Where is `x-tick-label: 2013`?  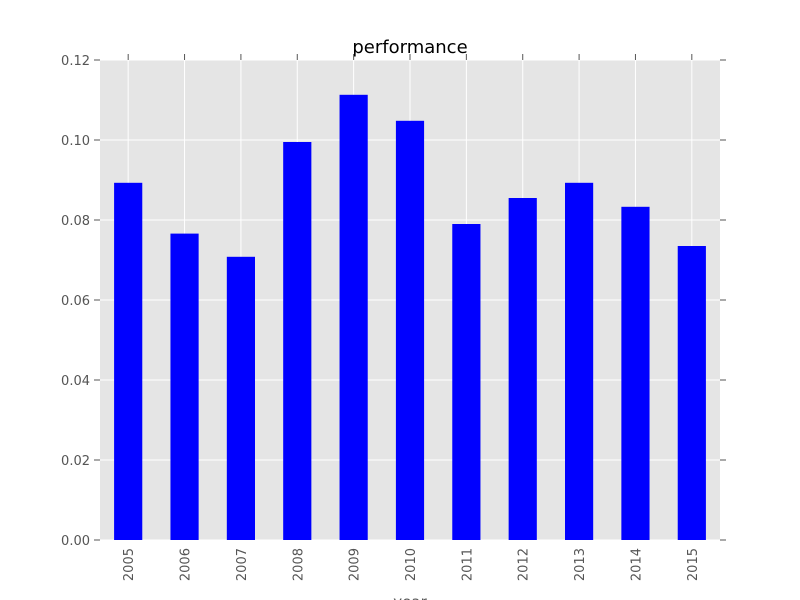
x-tick-label: 2013 is located at coordinates (580, 564).